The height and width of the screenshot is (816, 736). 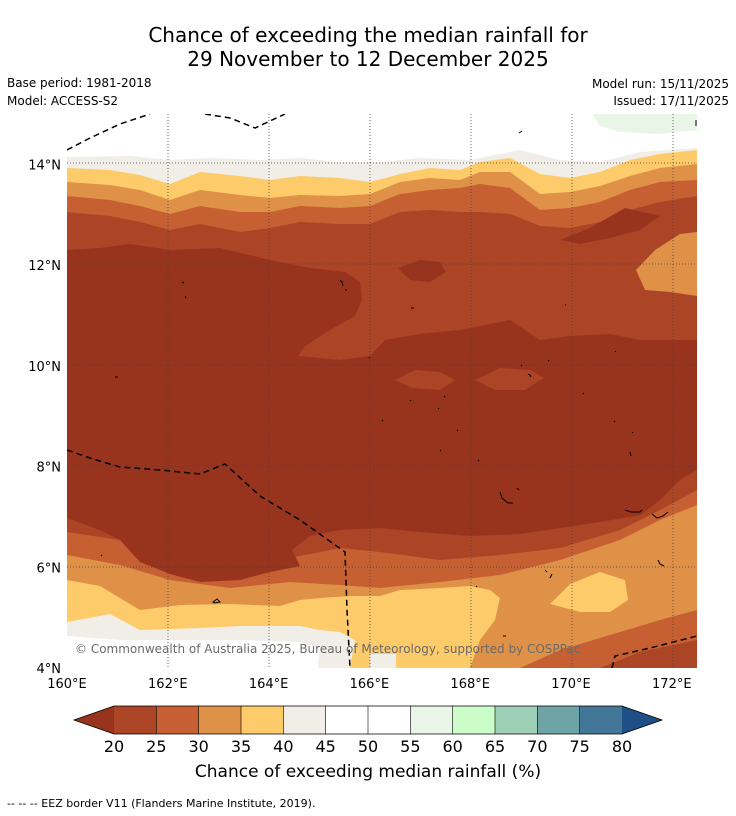 I want to click on contour-below-20-patch, so click(x=422, y=271).